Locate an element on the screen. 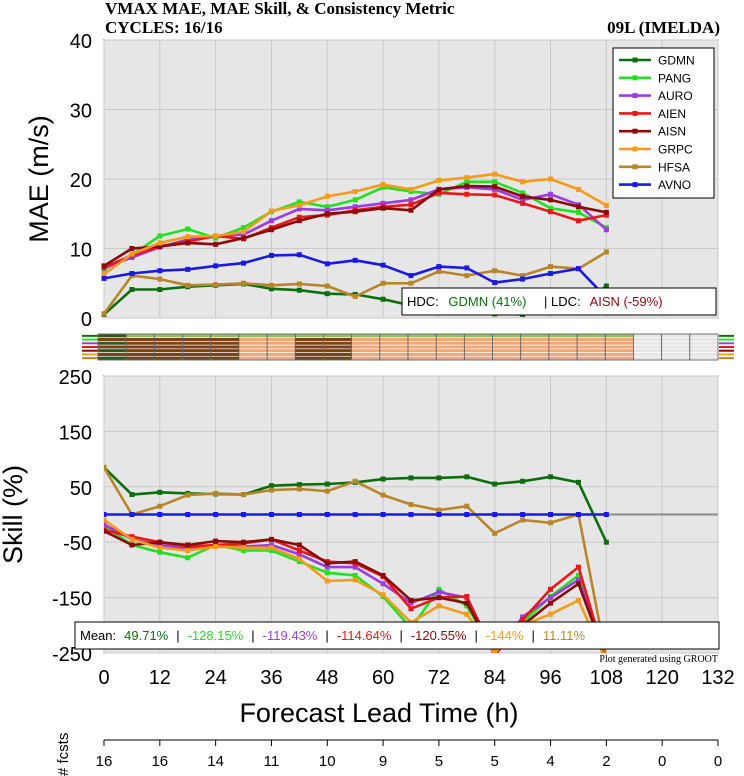 The image size is (744, 776). mean-box-frame is located at coordinates (397, 635).